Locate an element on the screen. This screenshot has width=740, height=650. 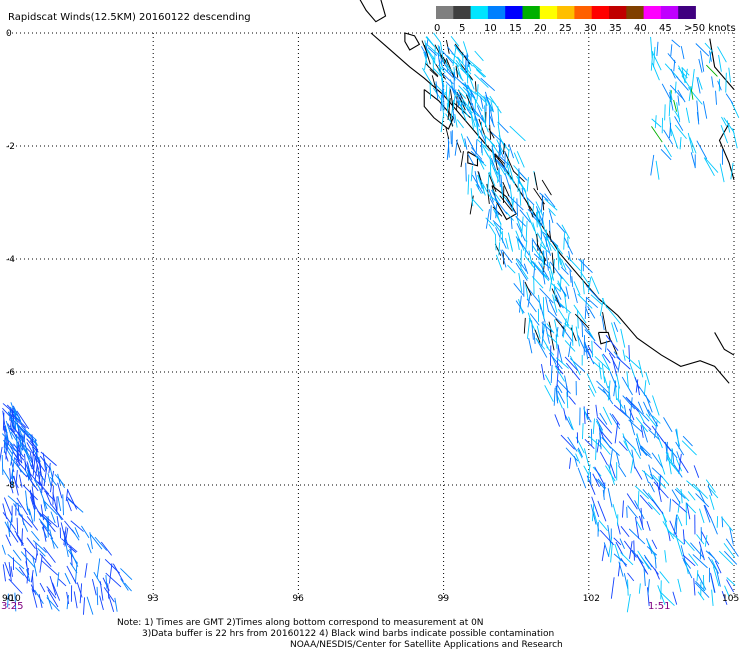
lon-tick-label: 90 is located at coordinates (8, 599).